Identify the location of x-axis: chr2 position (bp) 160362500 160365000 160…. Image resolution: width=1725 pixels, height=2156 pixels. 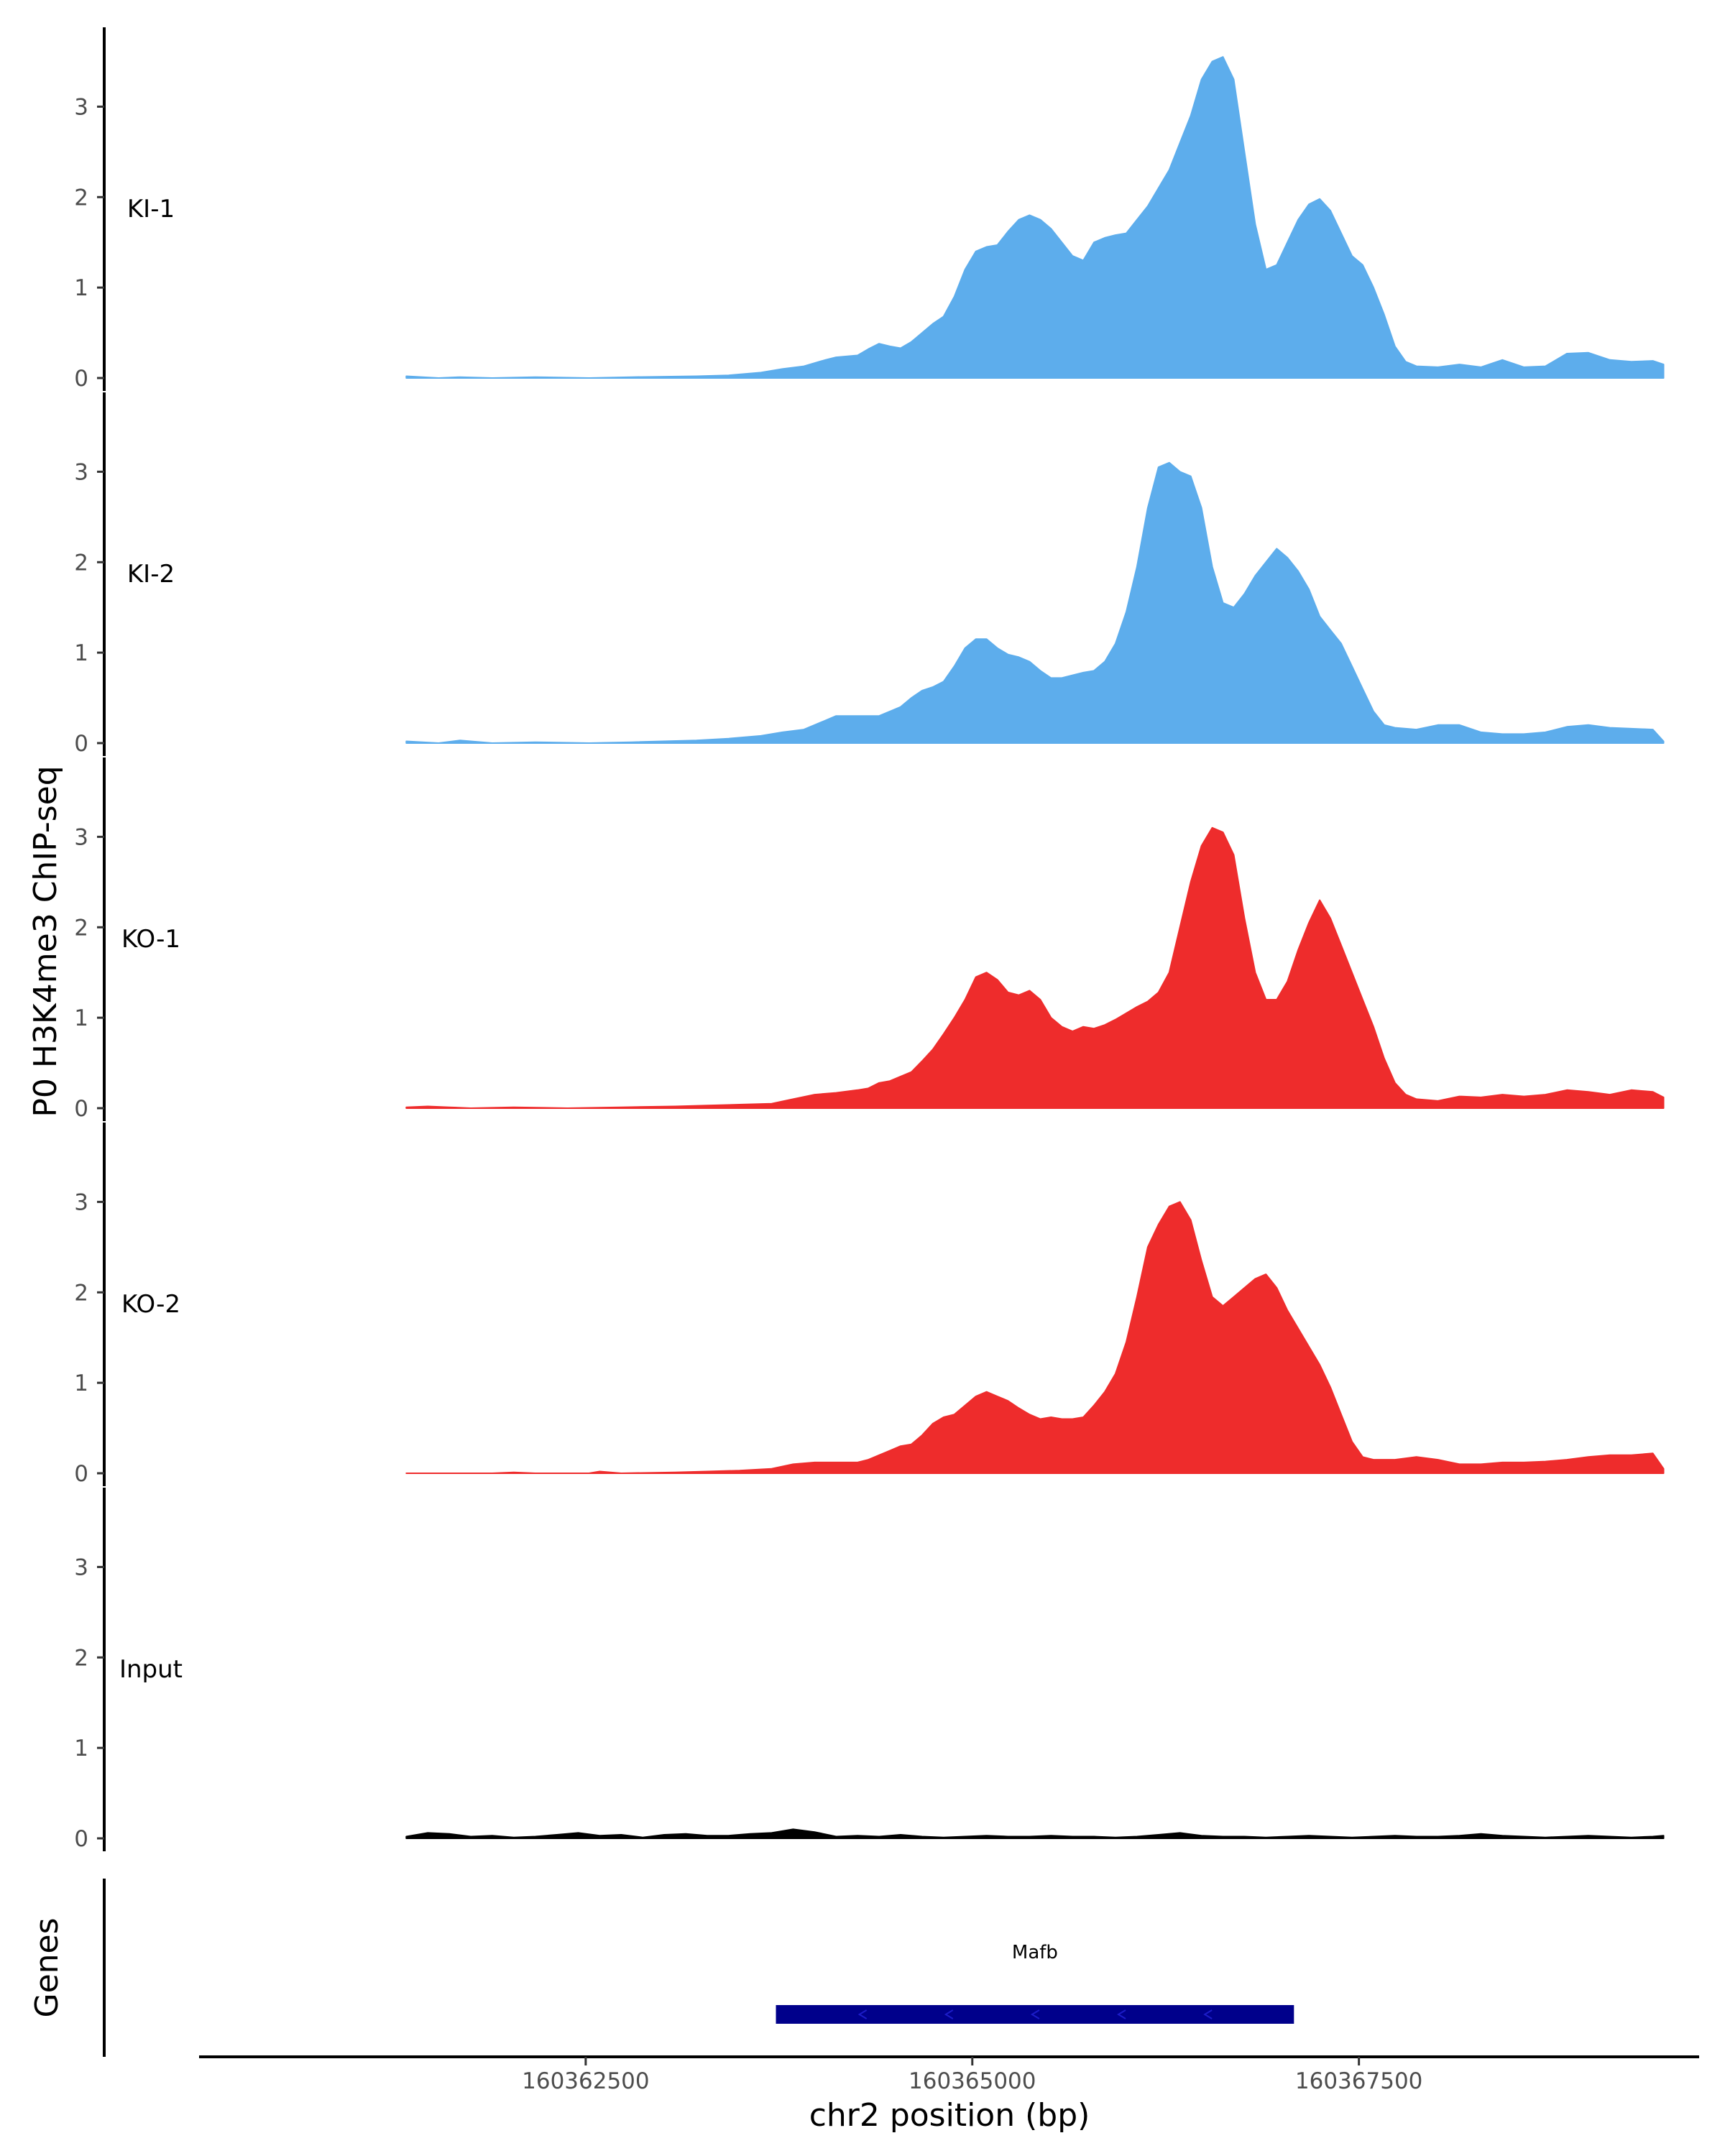
(949, 2094).